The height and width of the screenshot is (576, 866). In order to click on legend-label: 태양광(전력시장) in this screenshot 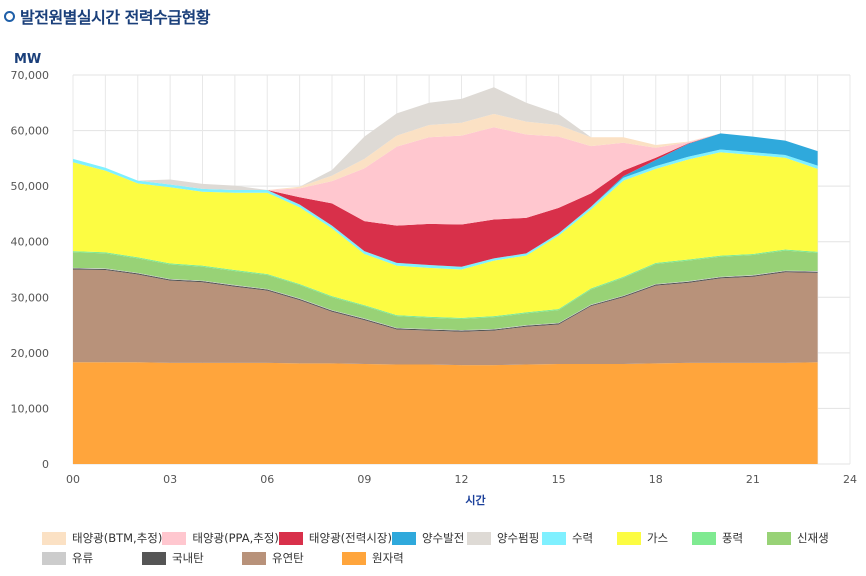, I will do `click(350, 538)`.